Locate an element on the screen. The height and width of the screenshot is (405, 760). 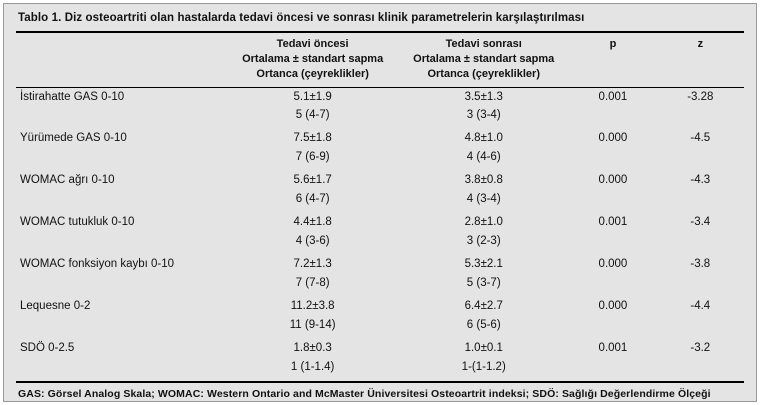
post-median-value: 3 (3-4) is located at coordinates (483, 115).